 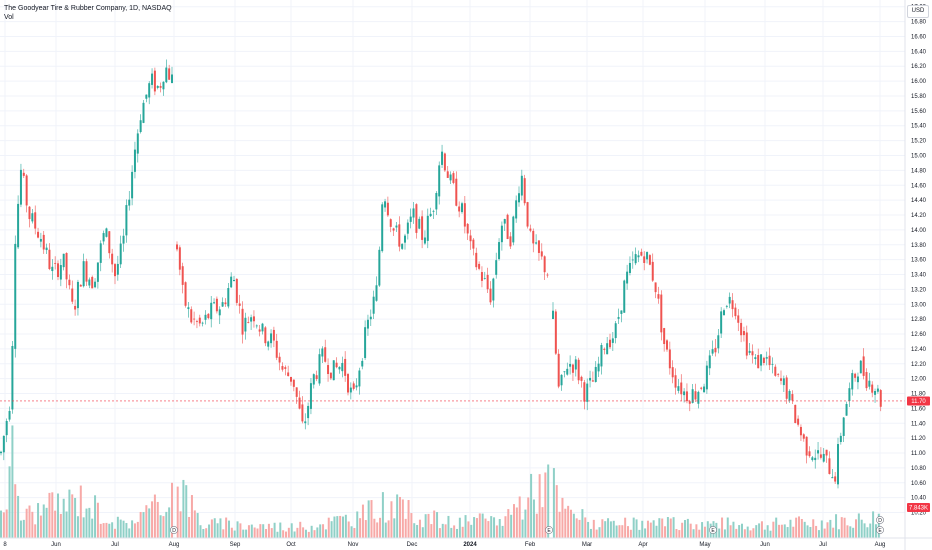 I want to click on y-tick-label: 15.20, so click(x=919, y=142).